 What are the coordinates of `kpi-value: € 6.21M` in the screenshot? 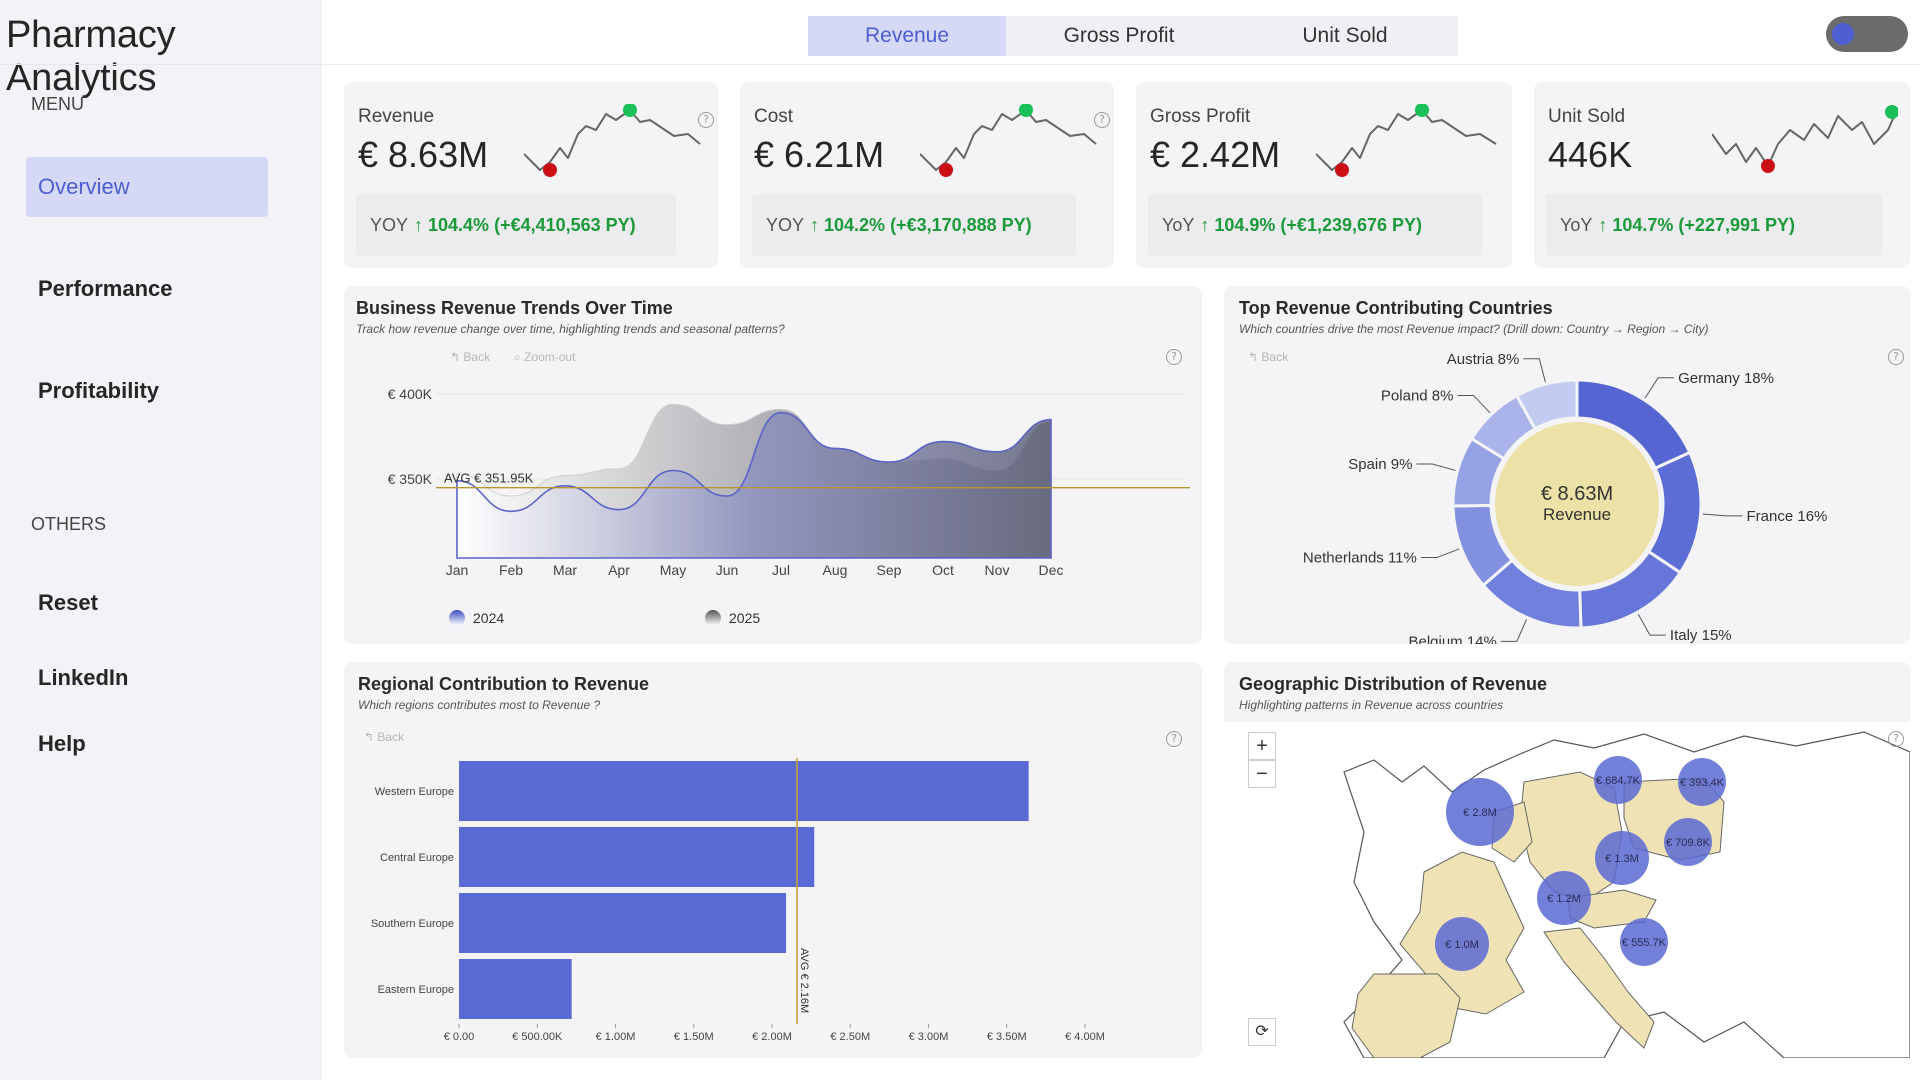 It's located at (819, 154).